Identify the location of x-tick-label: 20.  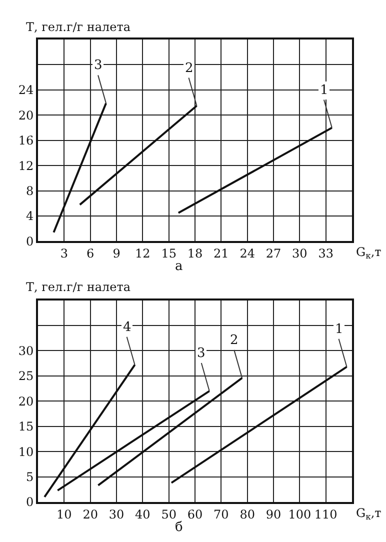
(90, 514).